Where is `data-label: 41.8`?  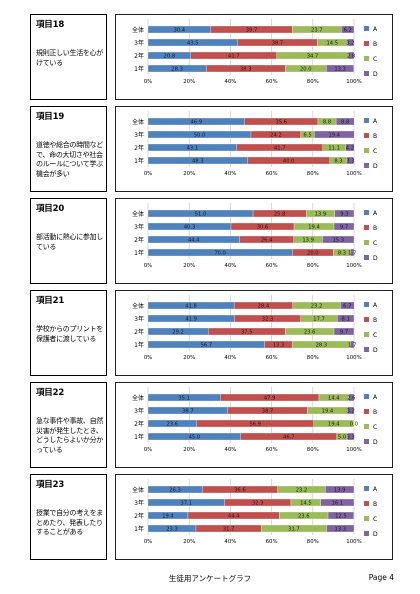 data-label: 41.8 is located at coordinates (191, 307).